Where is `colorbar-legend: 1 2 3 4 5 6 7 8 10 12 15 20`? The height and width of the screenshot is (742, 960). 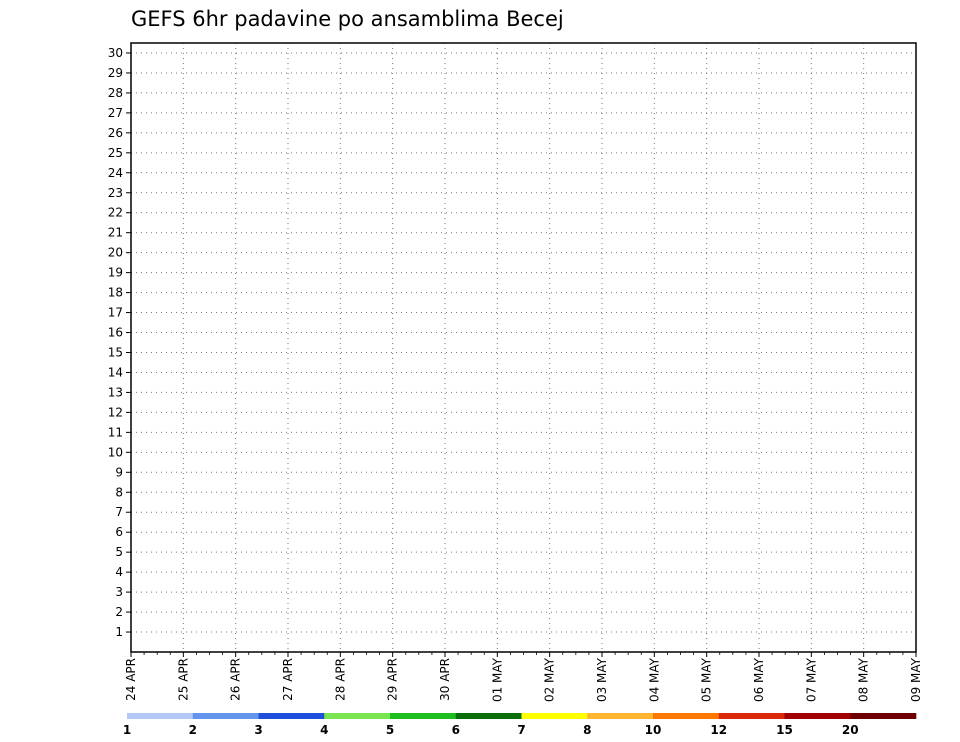
colorbar-legend: 1 2 3 4 5 6 7 8 10 12 15 20 is located at coordinates (520, 725).